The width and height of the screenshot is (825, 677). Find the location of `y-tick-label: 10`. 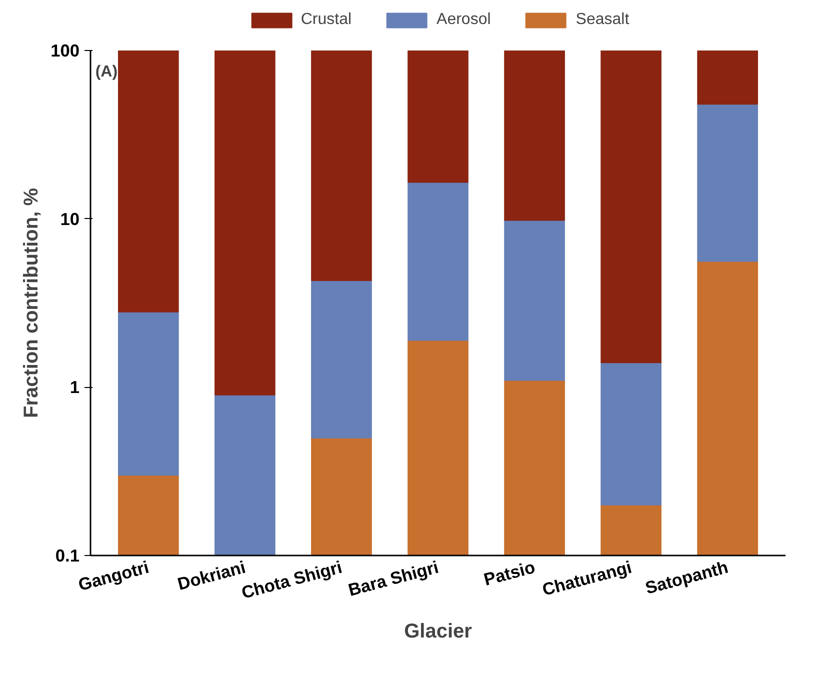

y-tick-label: 10 is located at coordinates (70, 218).